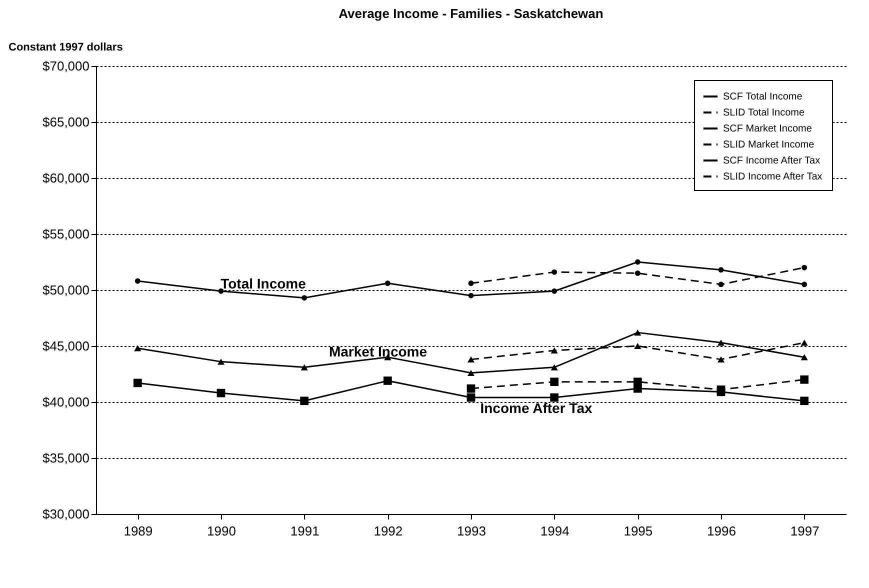  What do you see at coordinates (471, 13) in the screenshot?
I see `chart-title: Average Income - Families - Saskatchewan` at bounding box center [471, 13].